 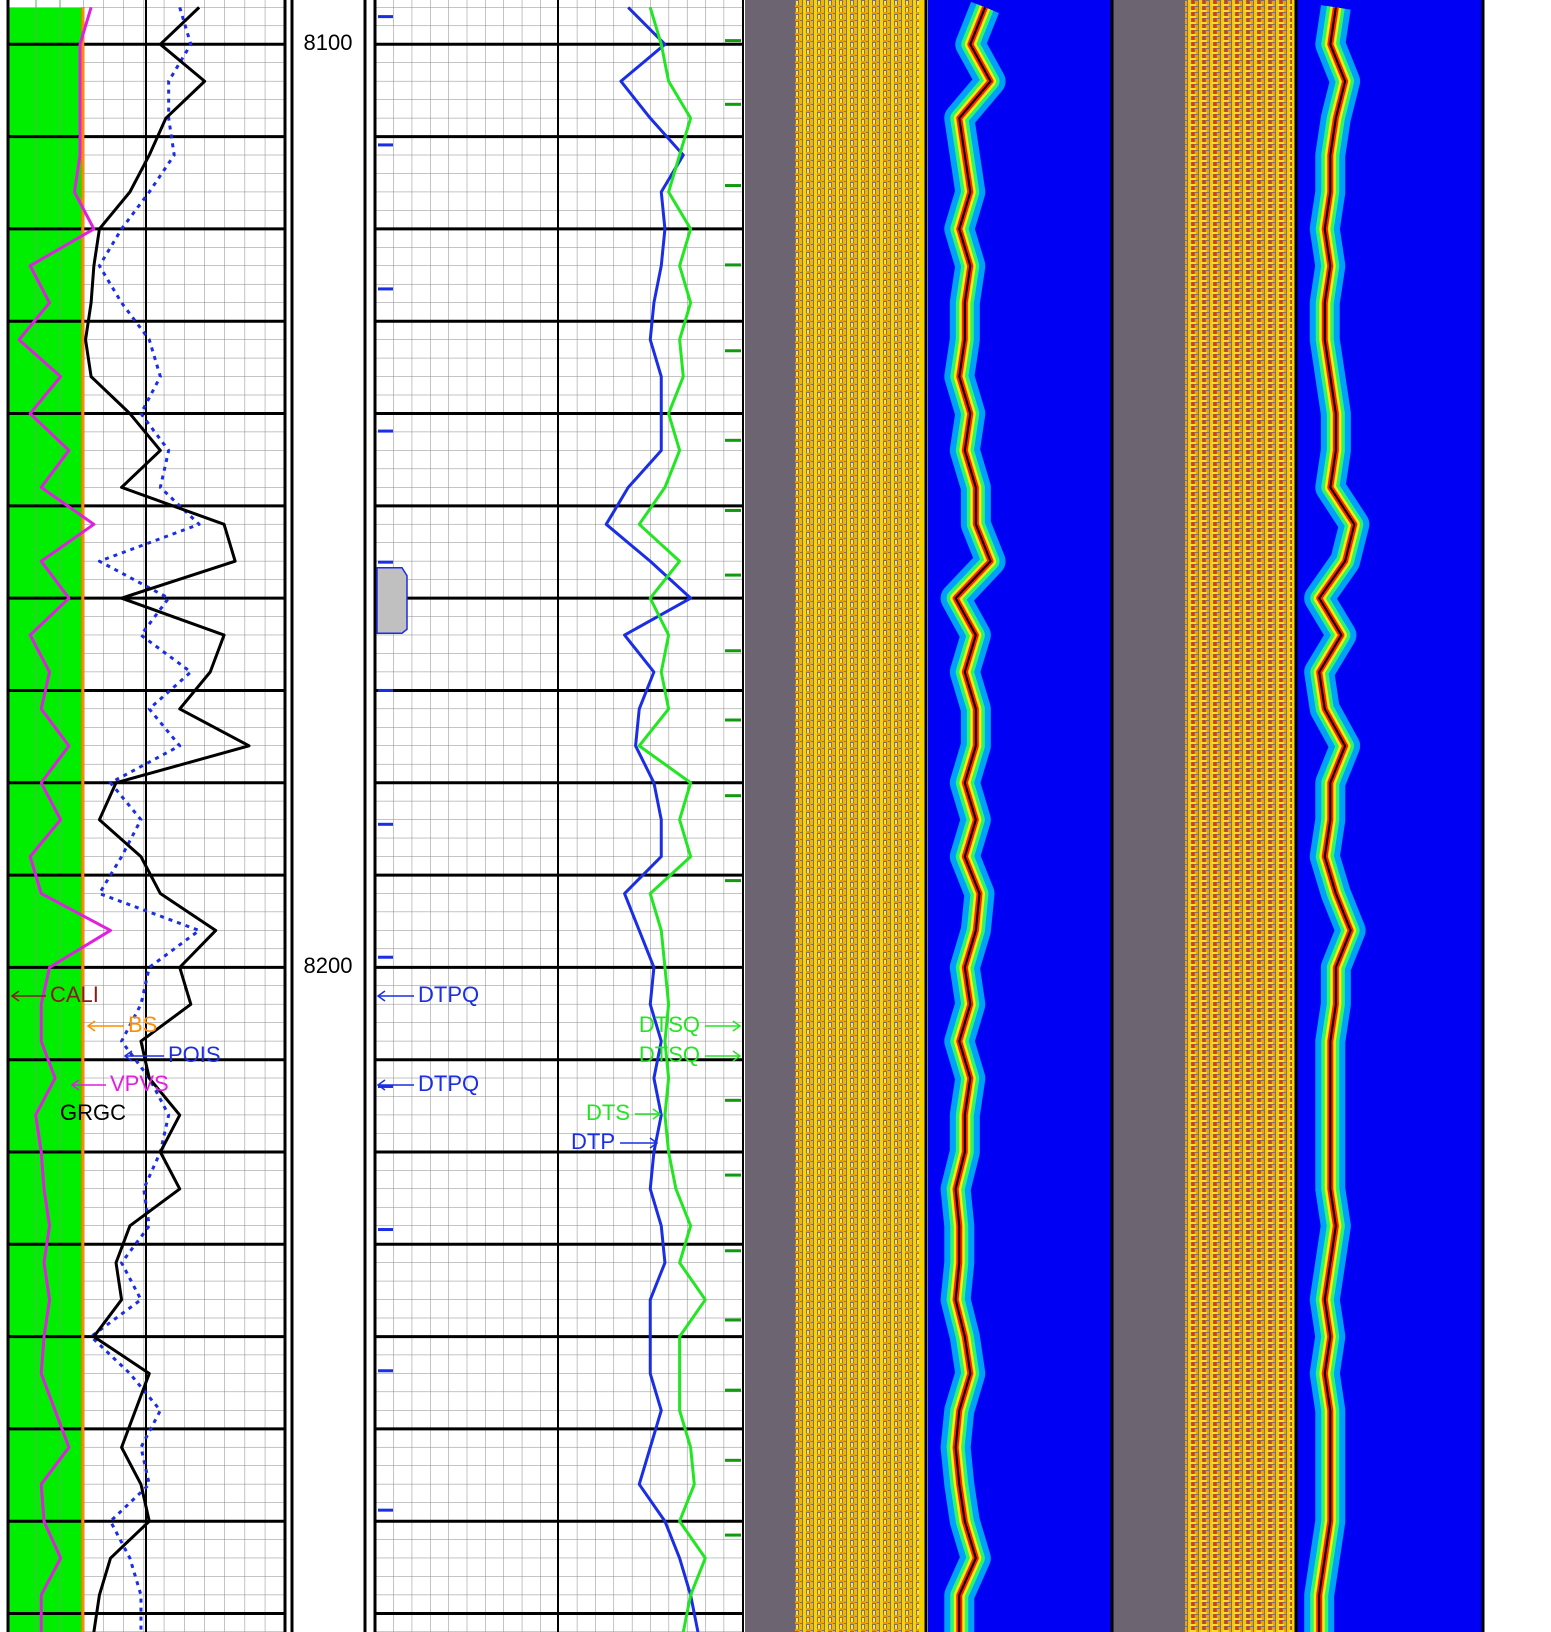 I want to click on curve-label: BS, so click(x=142, y=1024).